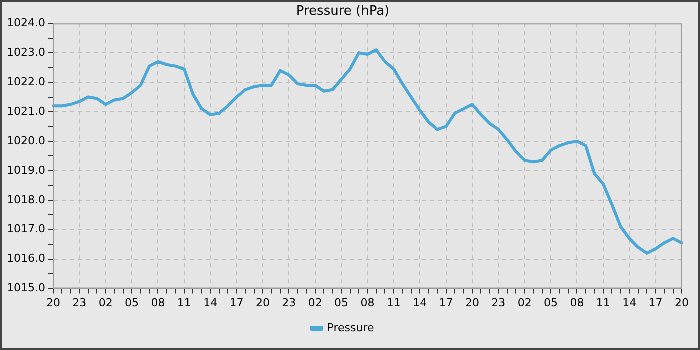 The height and width of the screenshot is (350, 700). What do you see at coordinates (343, 12) in the screenshot?
I see `chart-title: Pressure (hPa)` at bounding box center [343, 12].